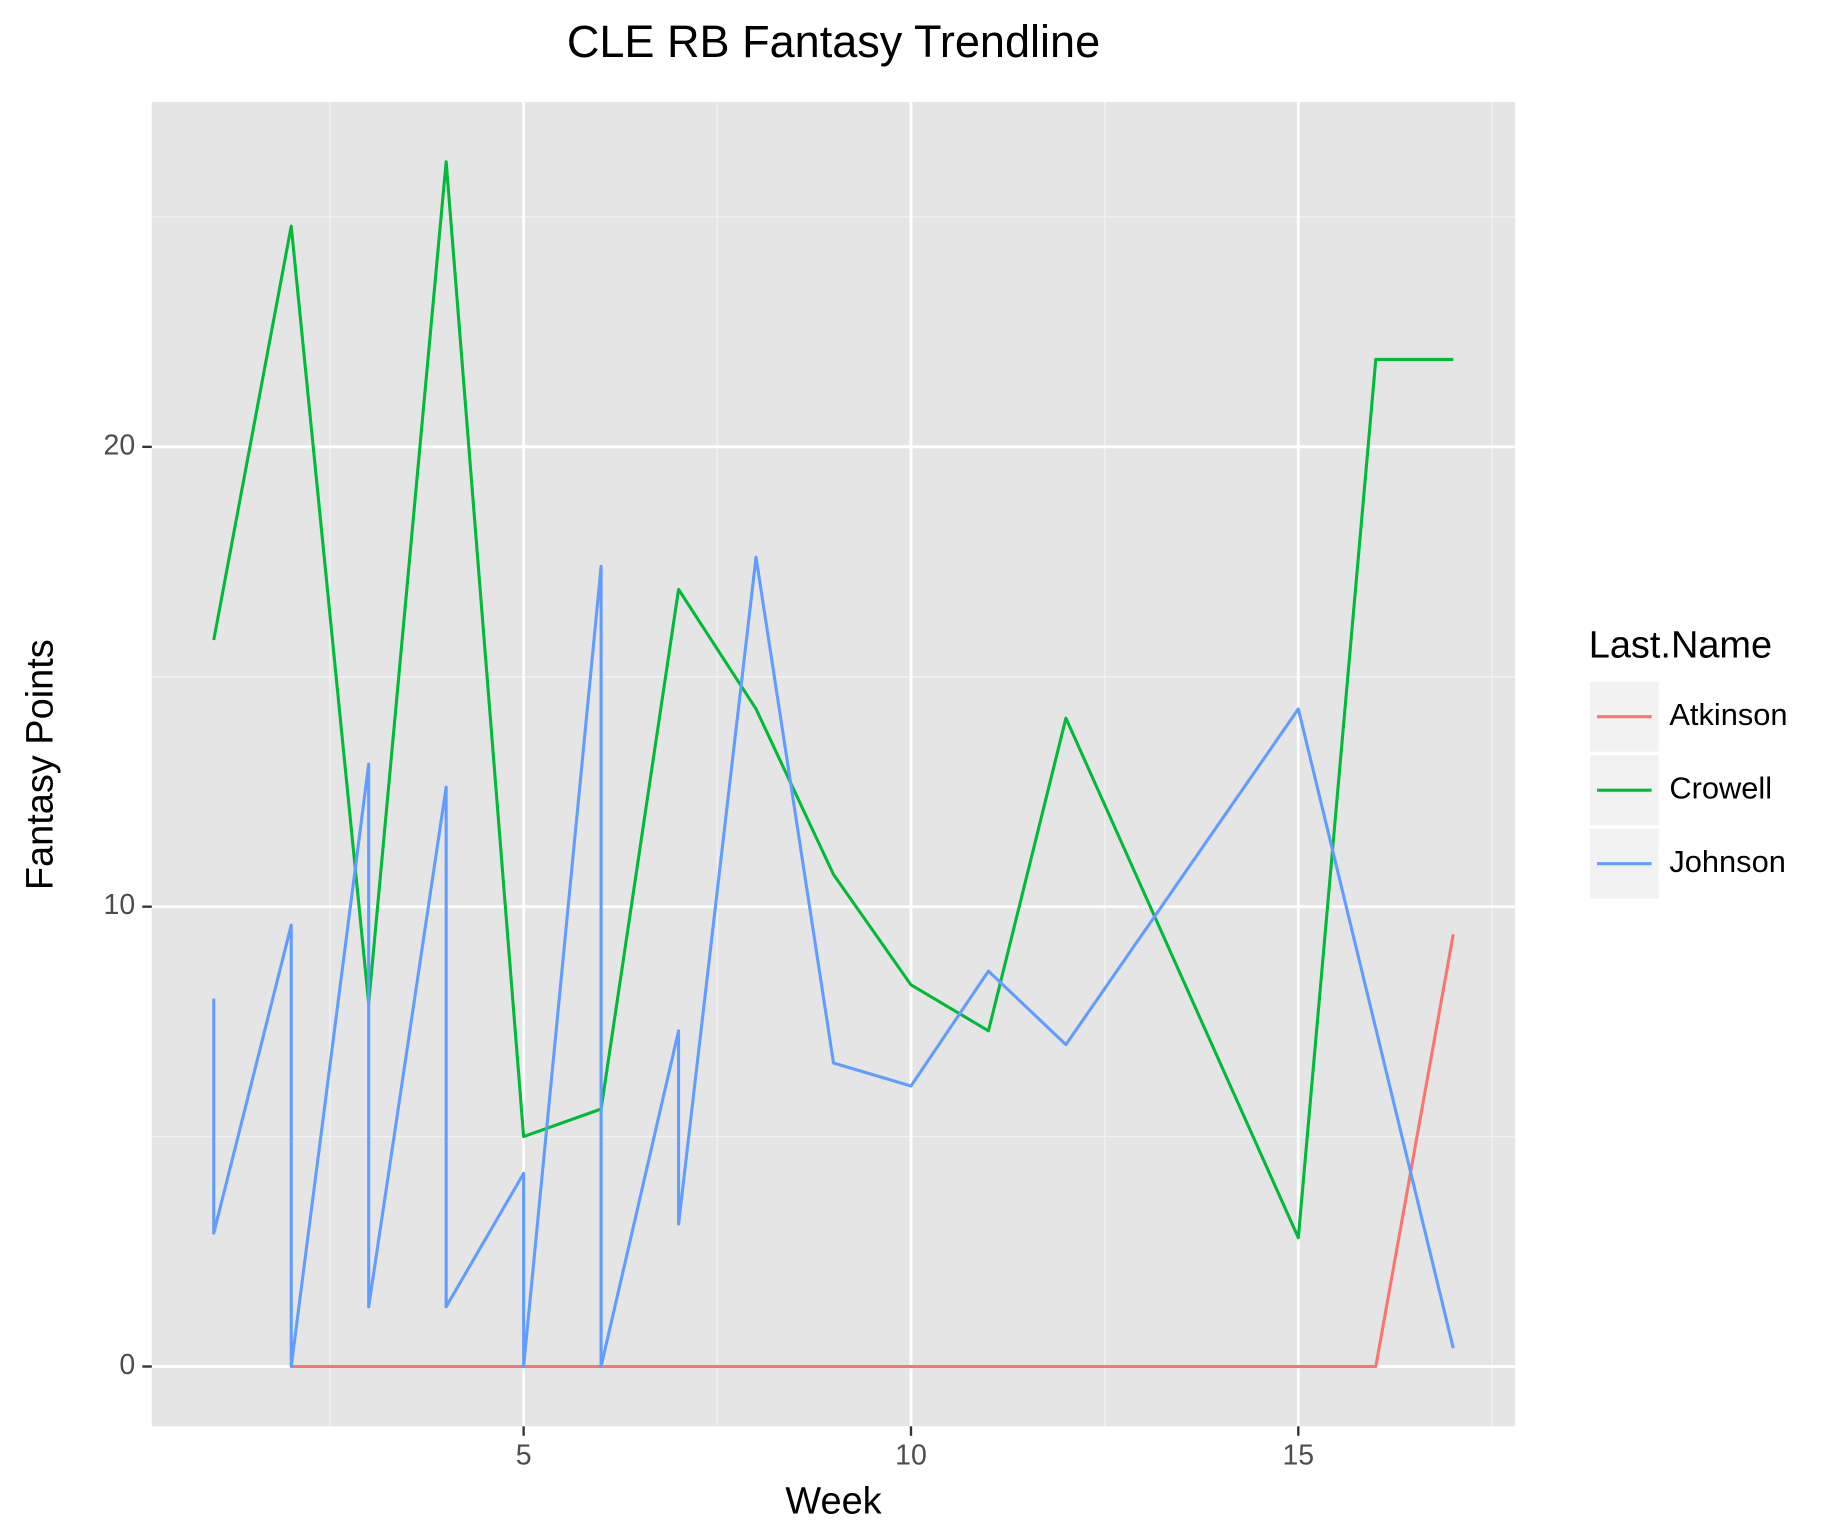 The width and height of the screenshot is (1833, 1533). What do you see at coordinates (1727, 861) in the screenshot?
I see `legend-label: Johnson` at bounding box center [1727, 861].